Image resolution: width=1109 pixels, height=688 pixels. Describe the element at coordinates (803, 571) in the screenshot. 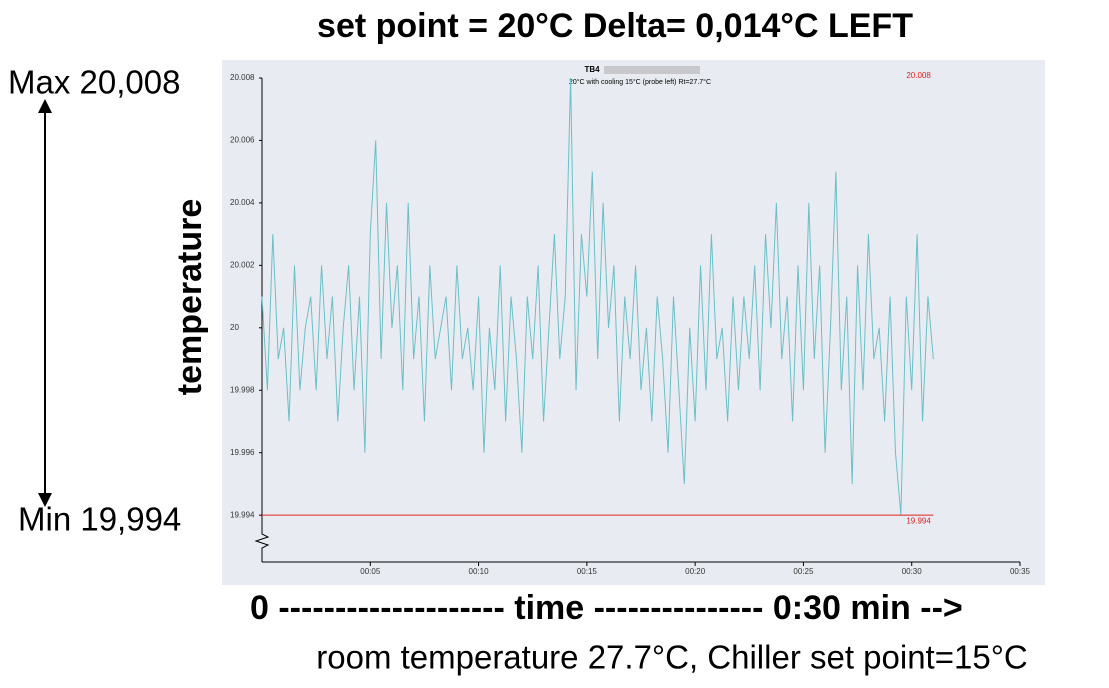

I see `x-tick-label: 00:25` at that location.